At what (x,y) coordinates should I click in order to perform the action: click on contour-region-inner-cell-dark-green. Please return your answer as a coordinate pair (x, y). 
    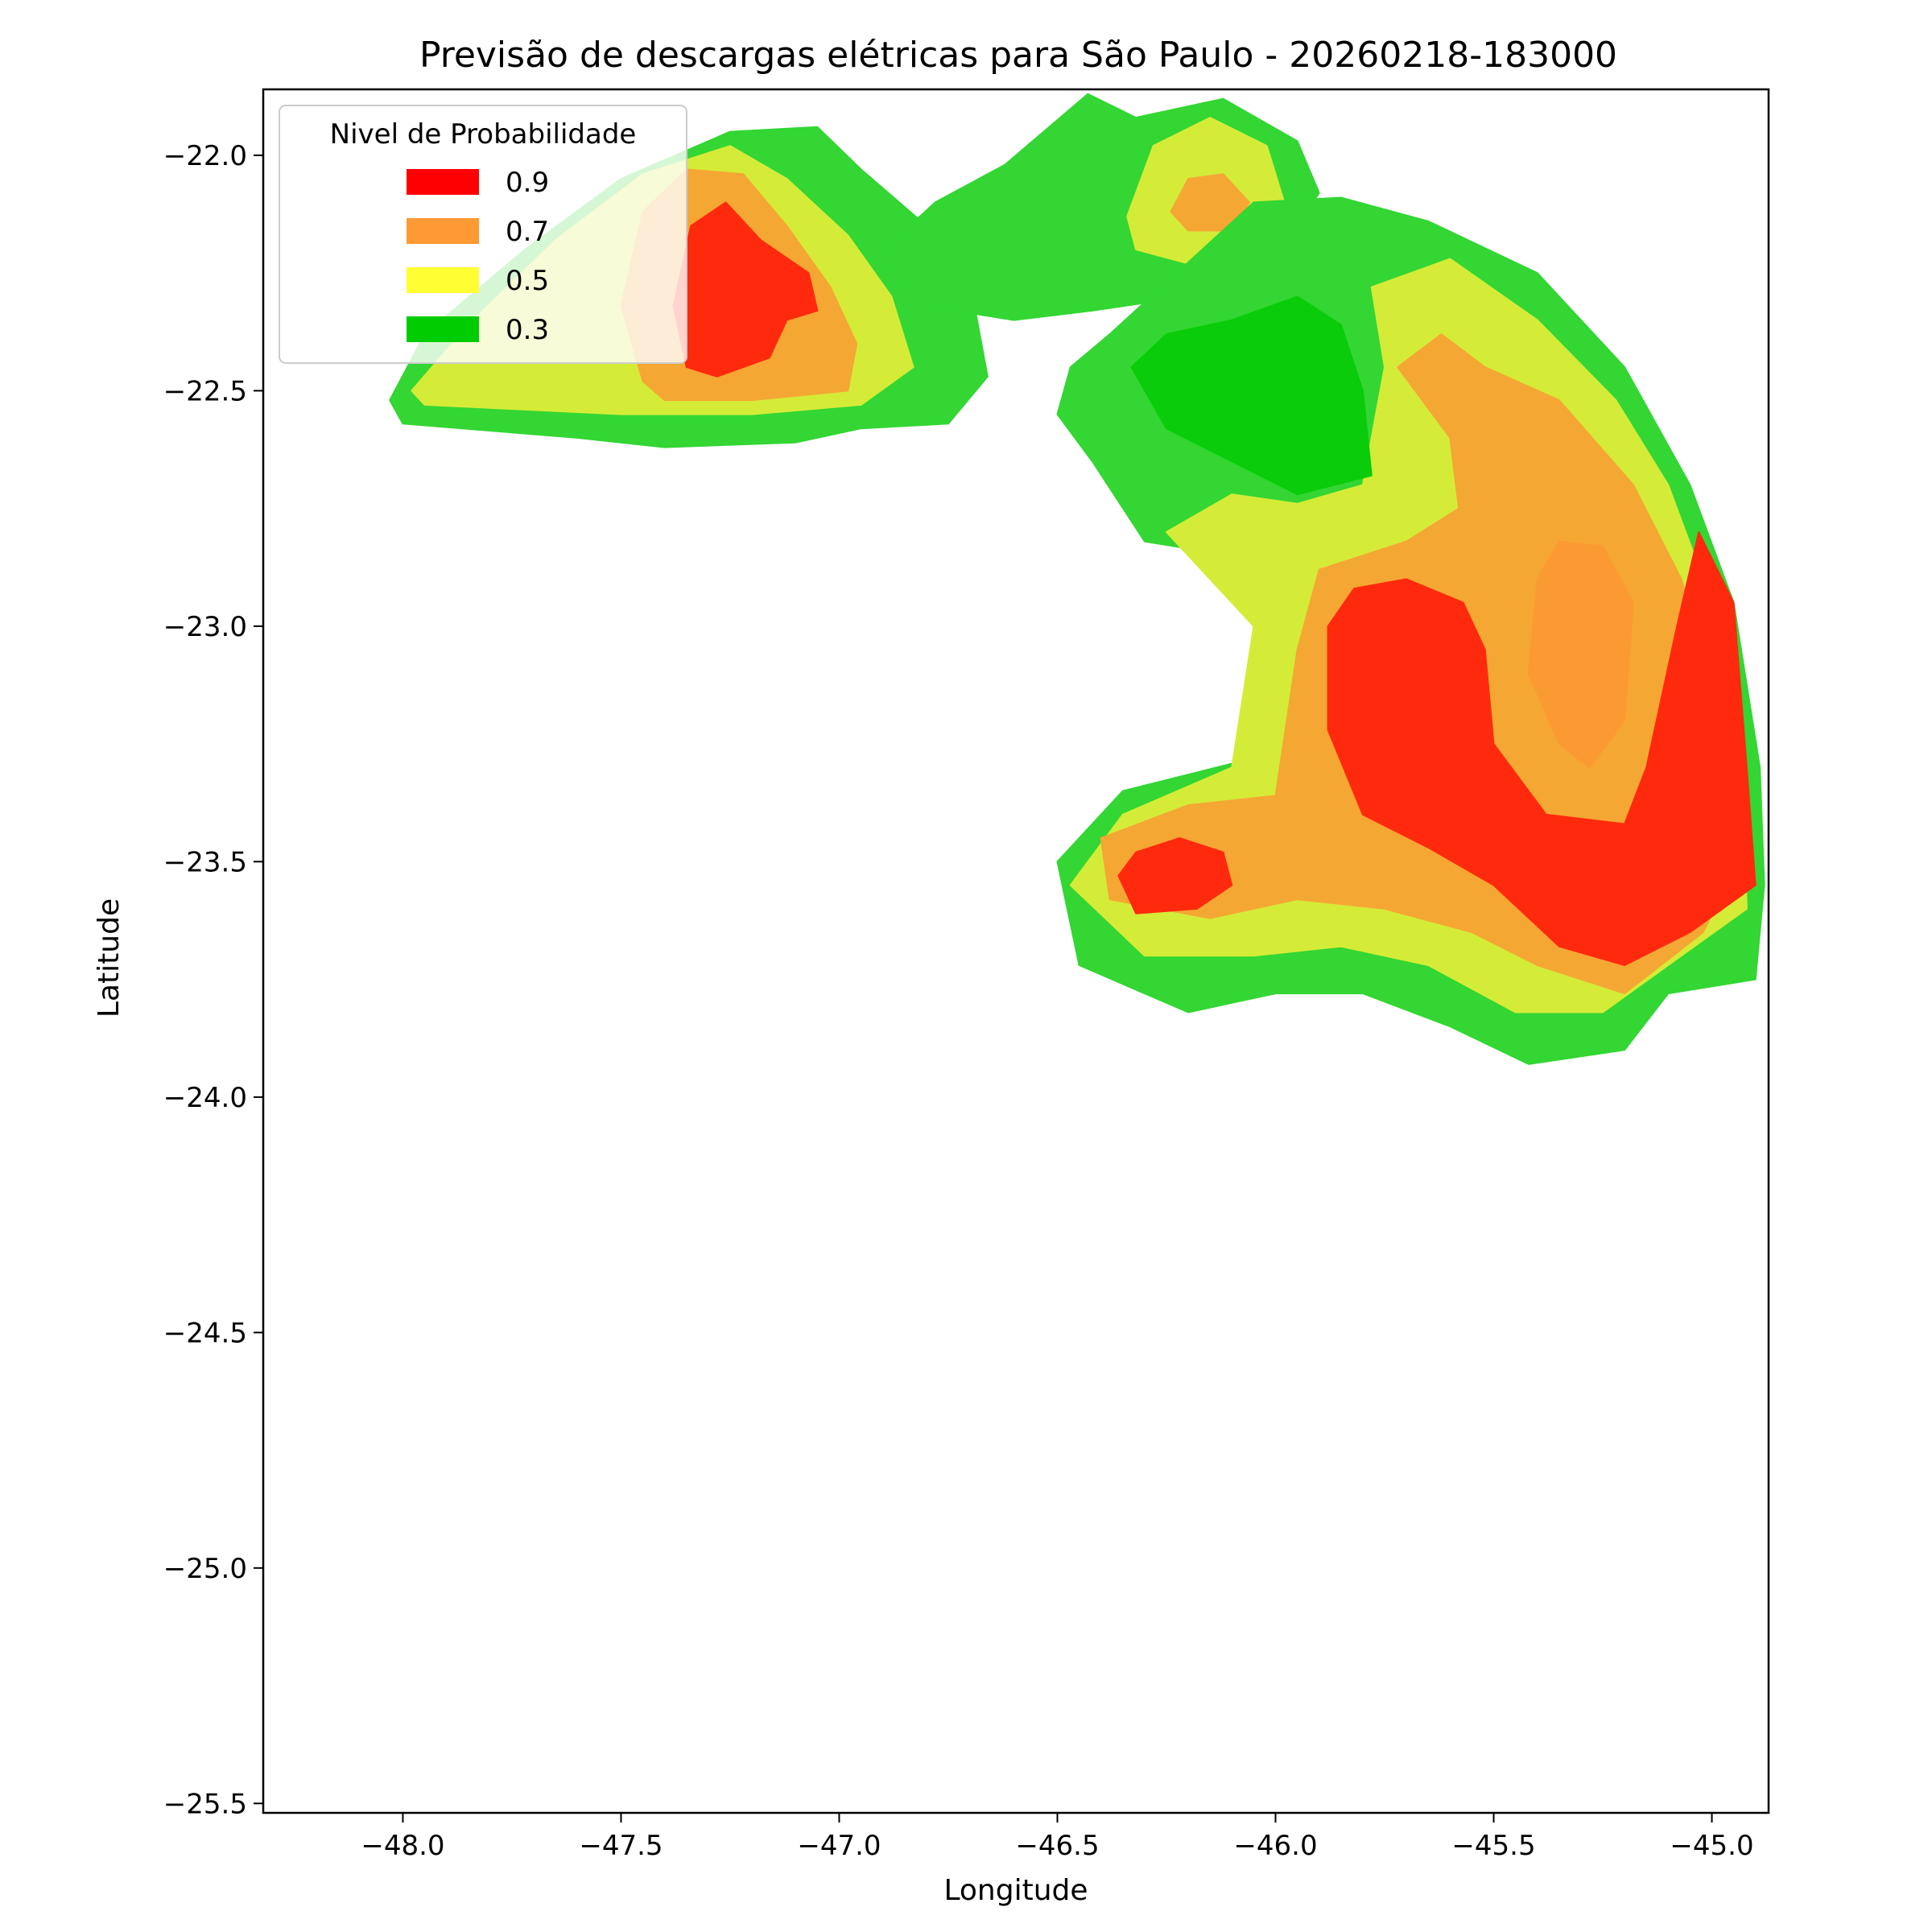
    Looking at the image, I should click on (1251, 395).